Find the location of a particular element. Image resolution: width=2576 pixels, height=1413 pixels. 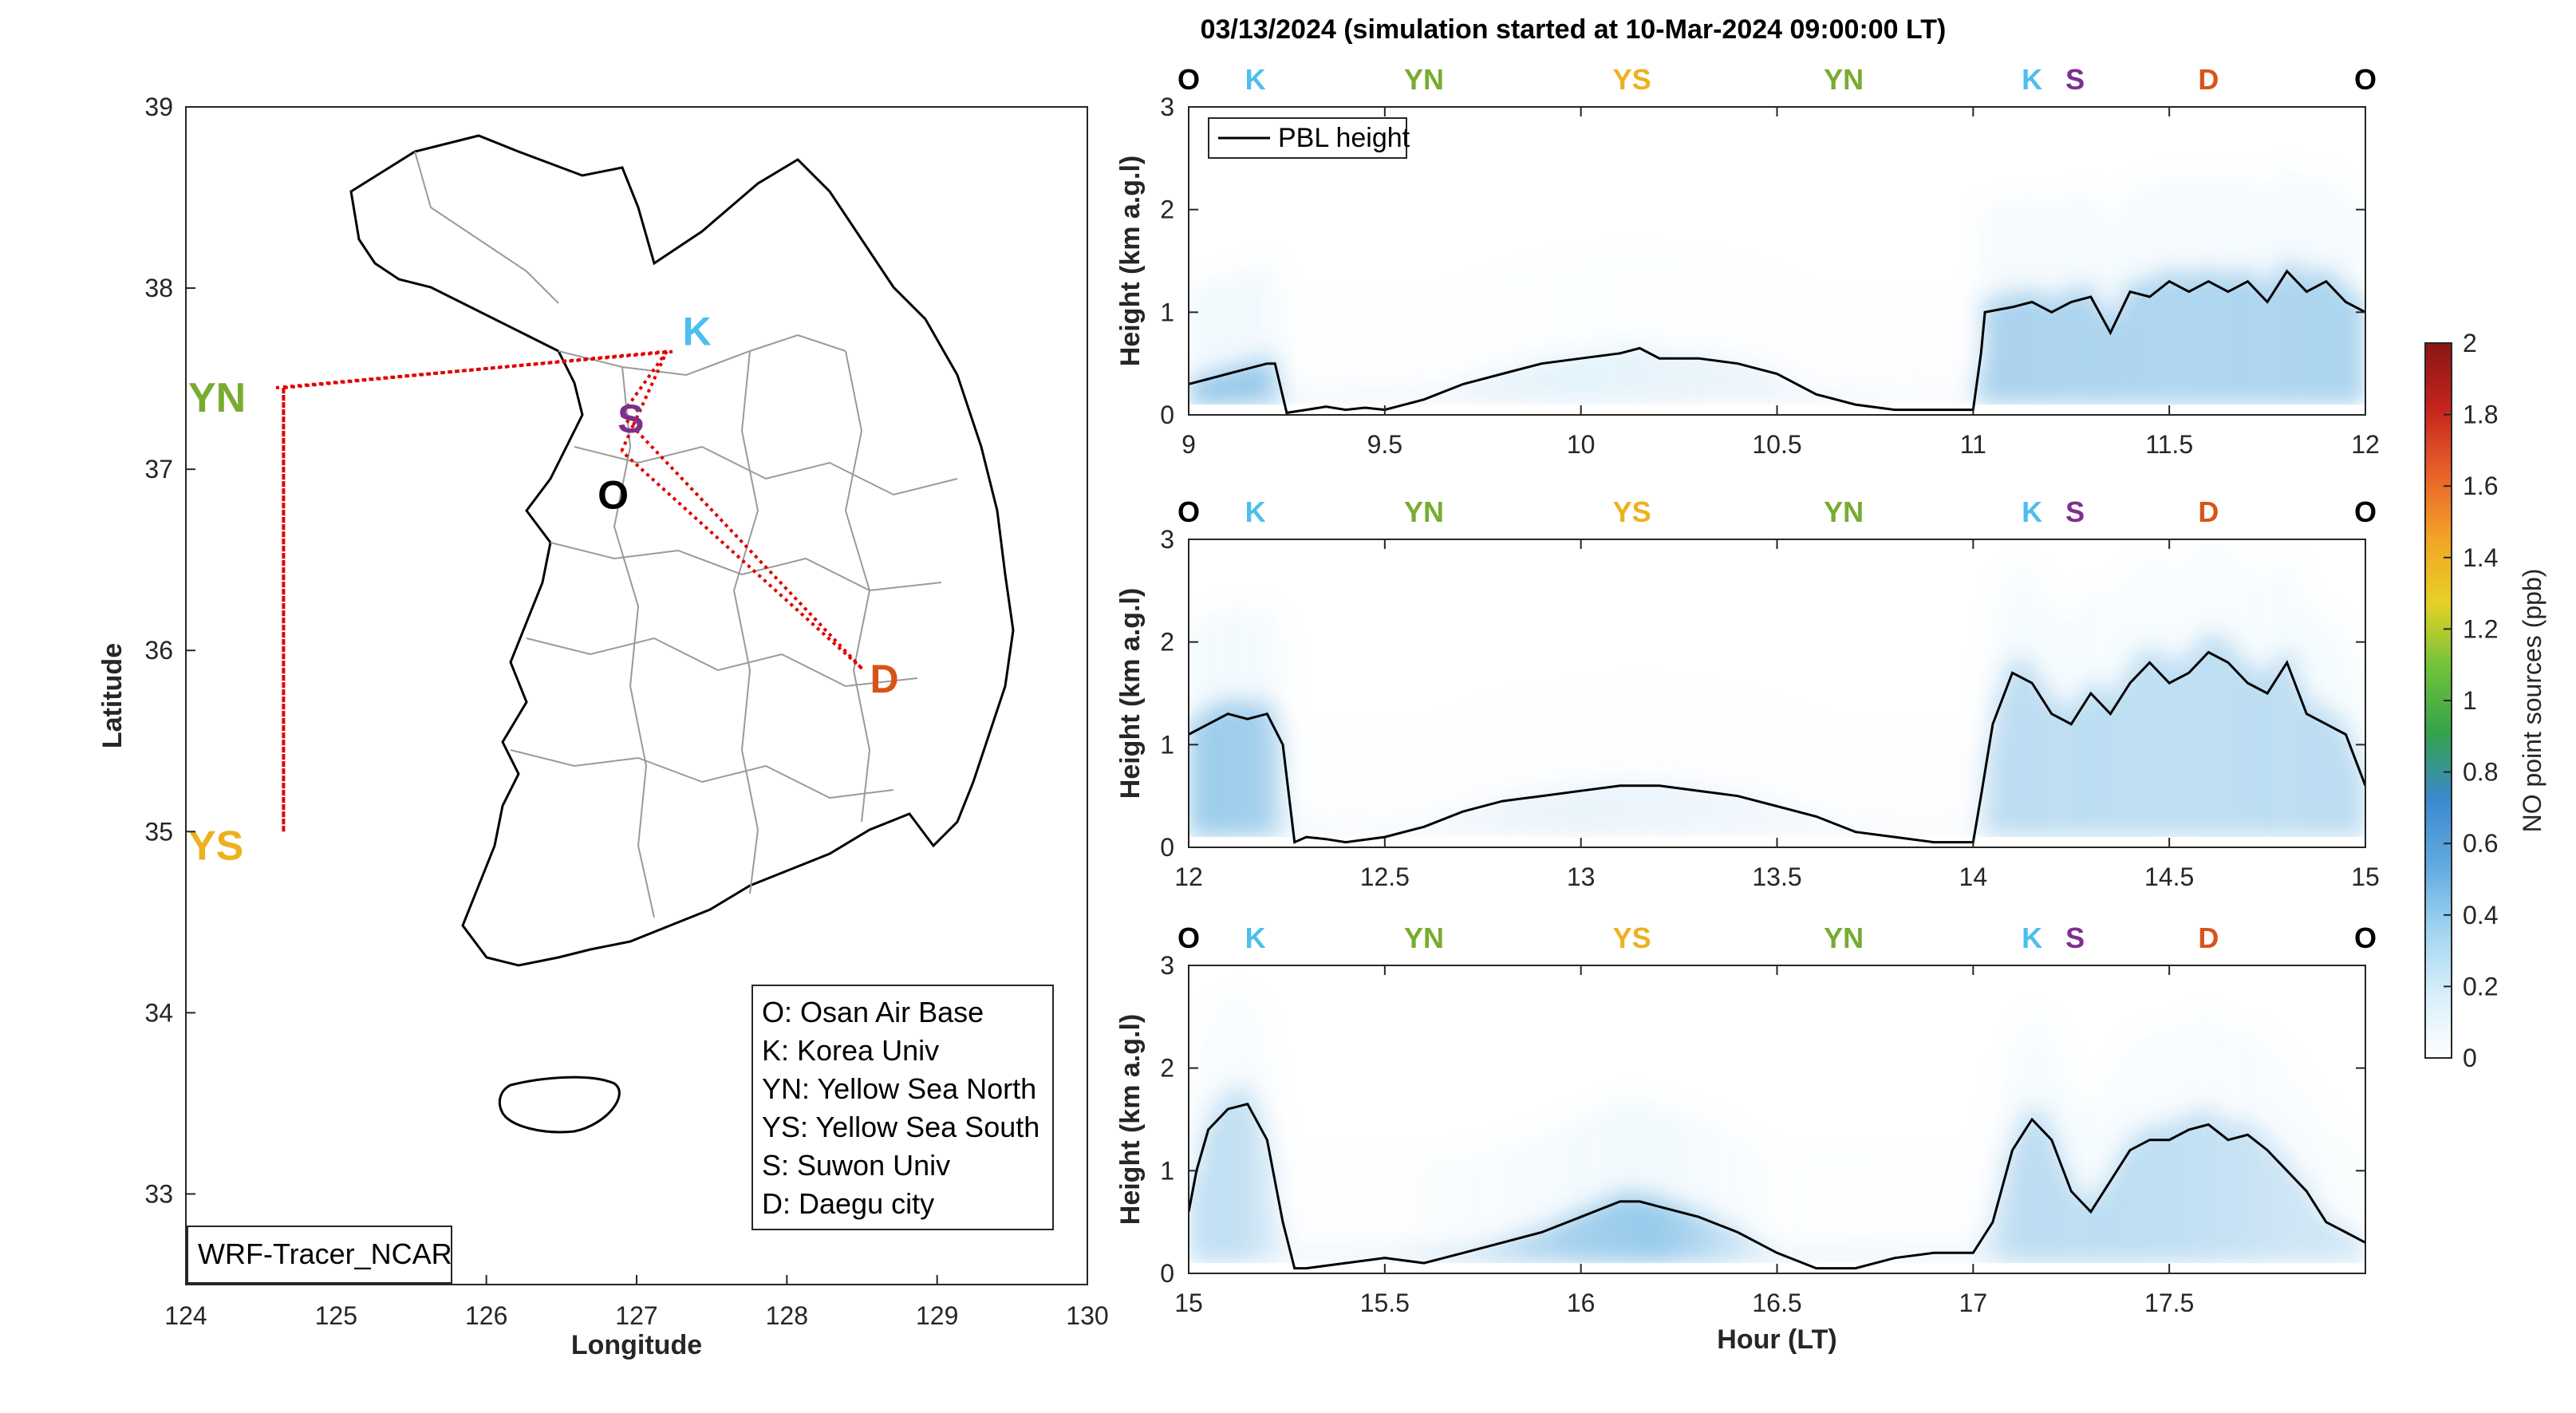

model-label-box: WRF-Tracer_NCAR is located at coordinates (319, 1255).